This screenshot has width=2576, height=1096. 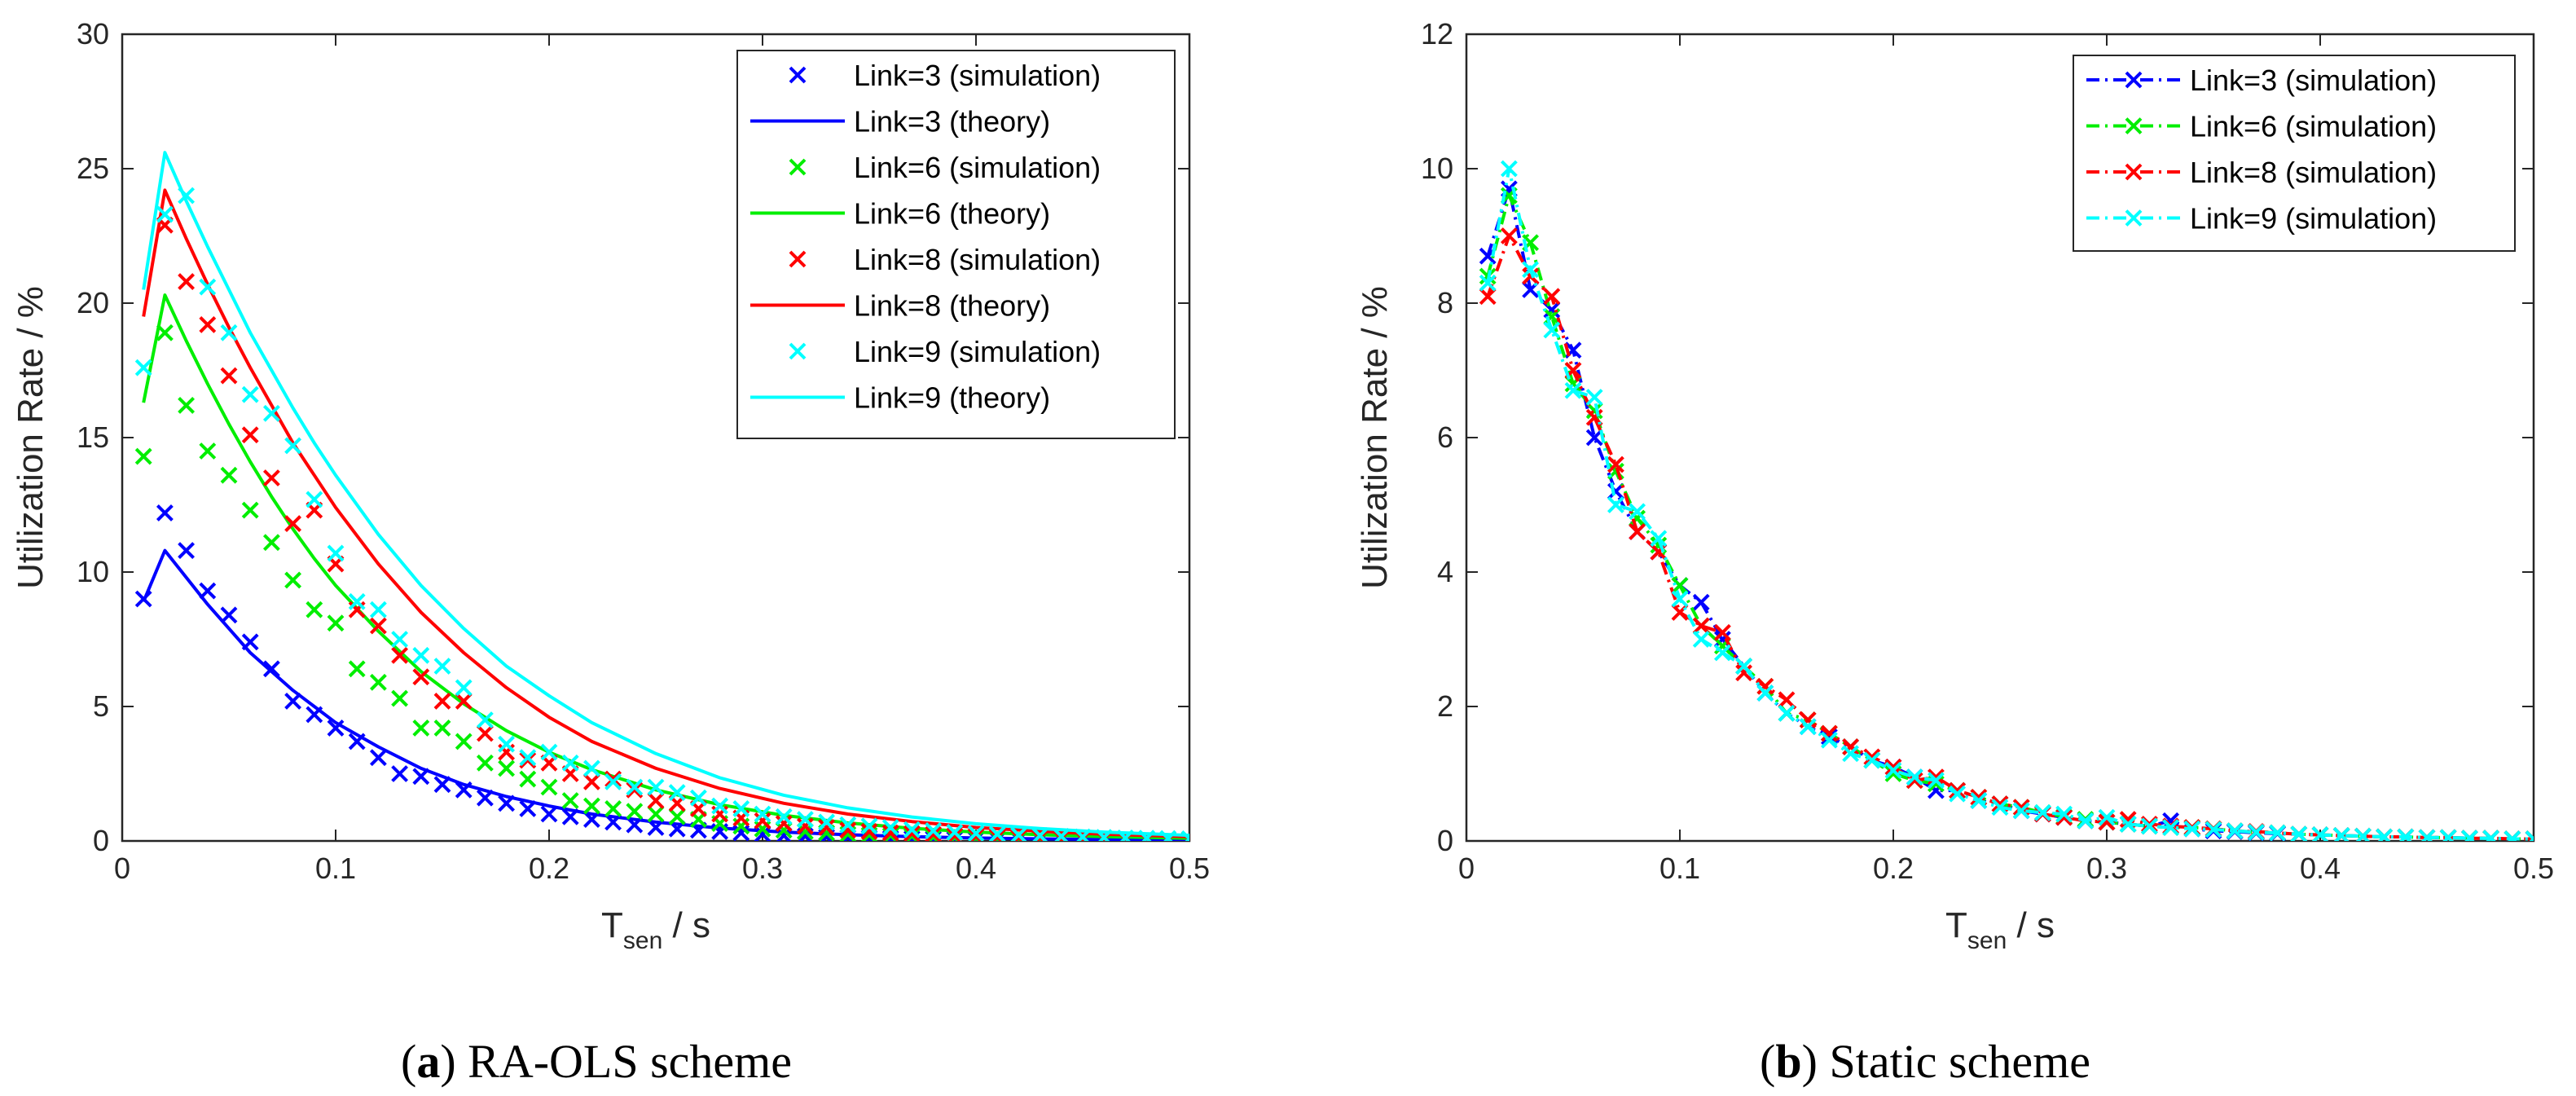 I want to click on legend-label: Link=9 (simulation), so click(x=2313, y=218).